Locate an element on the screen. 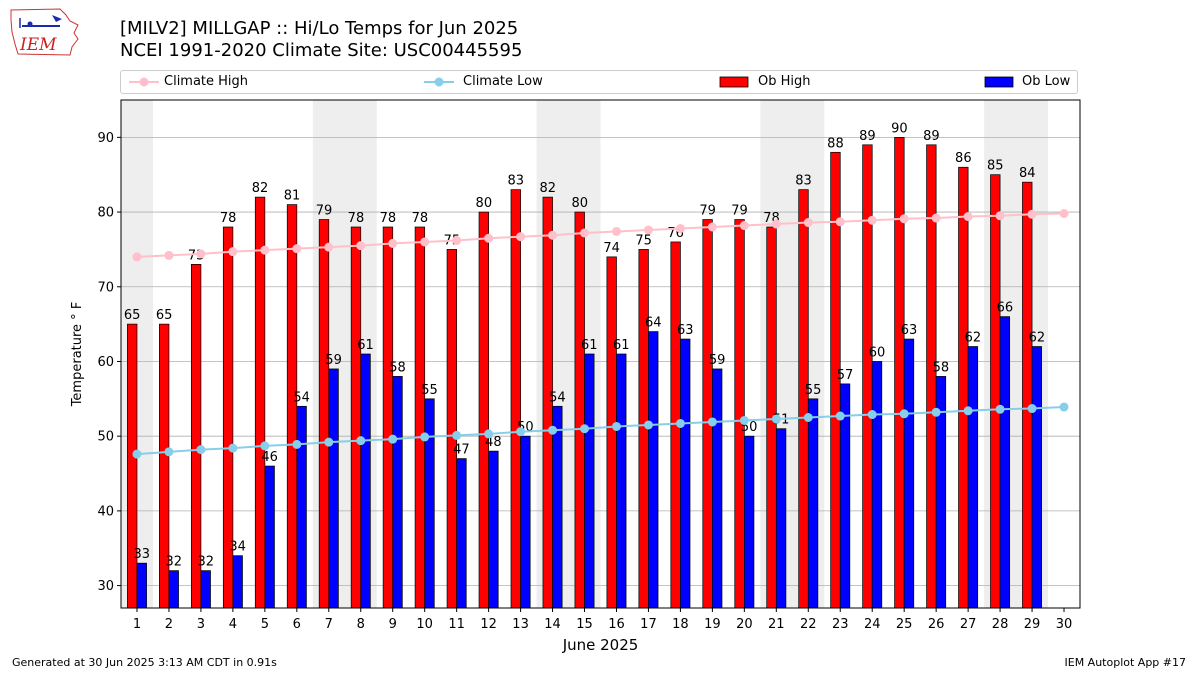  legend-ob-high-marker is located at coordinates (734, 82).